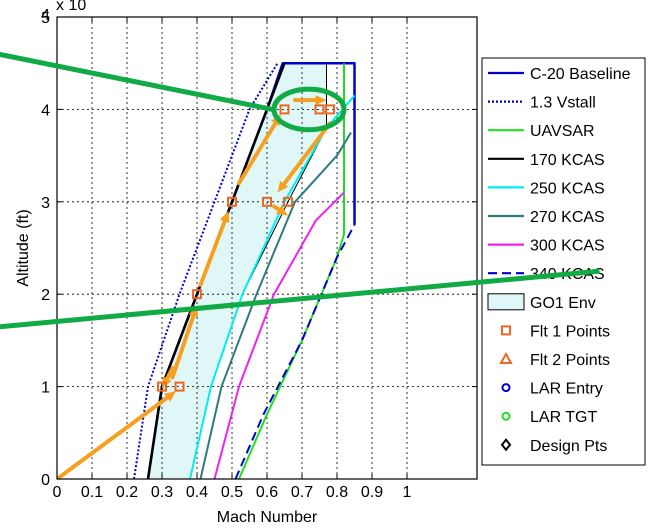  I want to click on legend-label-flt-2-points: Flt 2 Points, so click(570, 360).